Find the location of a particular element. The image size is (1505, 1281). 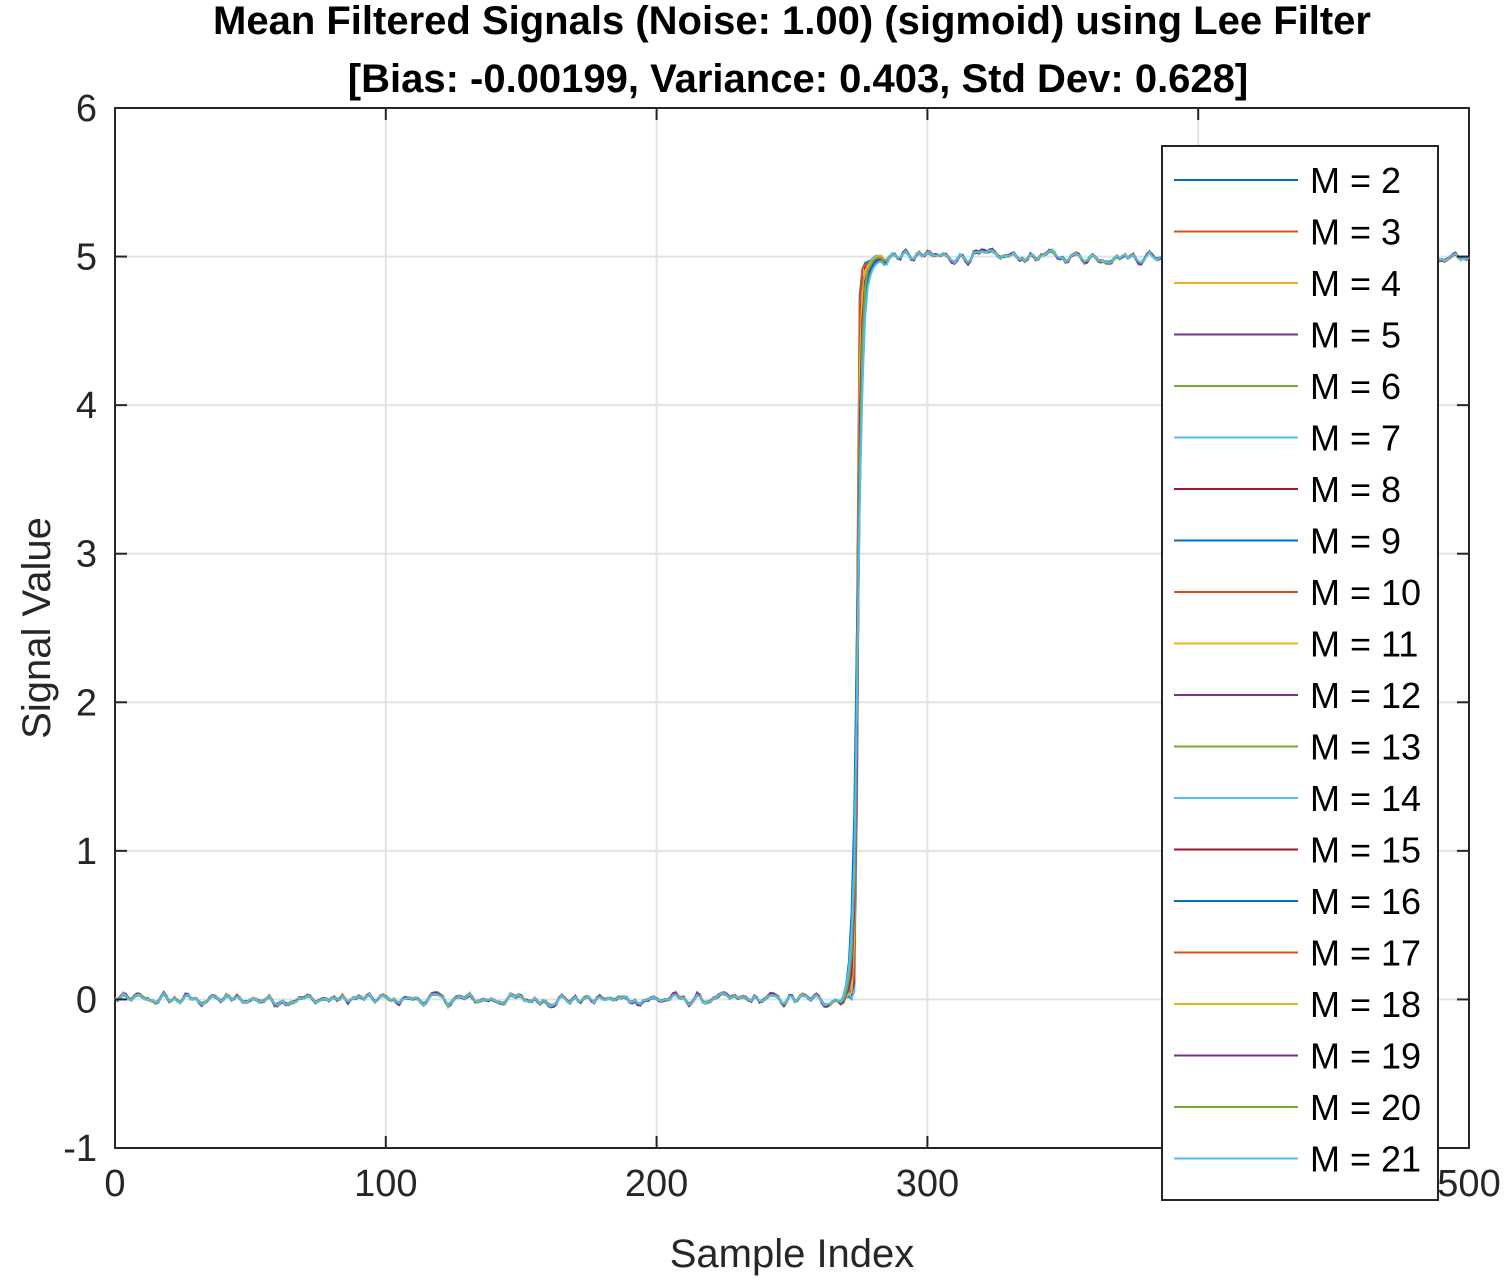

legend-label: M = 4 is located at coordinates (1355, 283).